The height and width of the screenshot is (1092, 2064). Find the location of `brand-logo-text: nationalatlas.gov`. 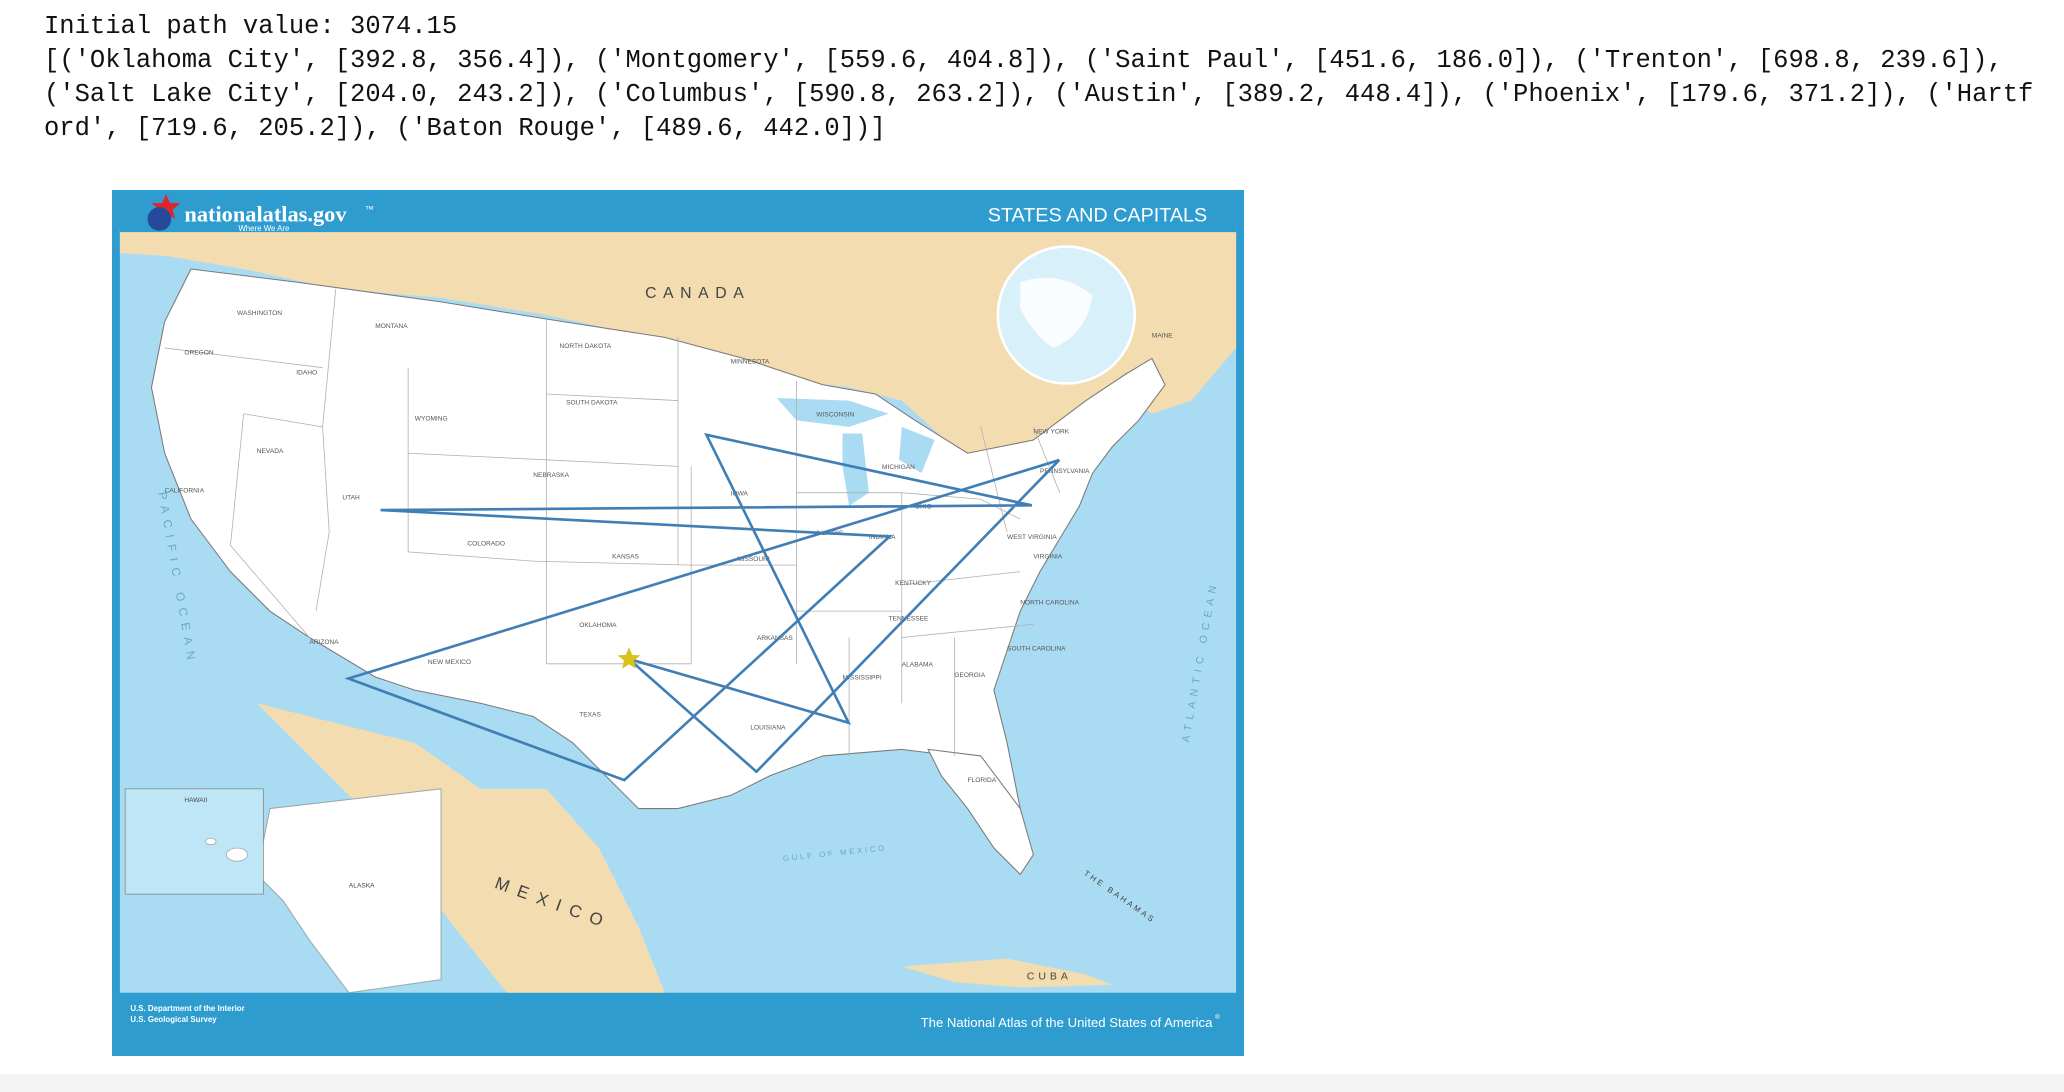

brand-logo-text: nationalatlas.gov is located at coordinates (265, 214).